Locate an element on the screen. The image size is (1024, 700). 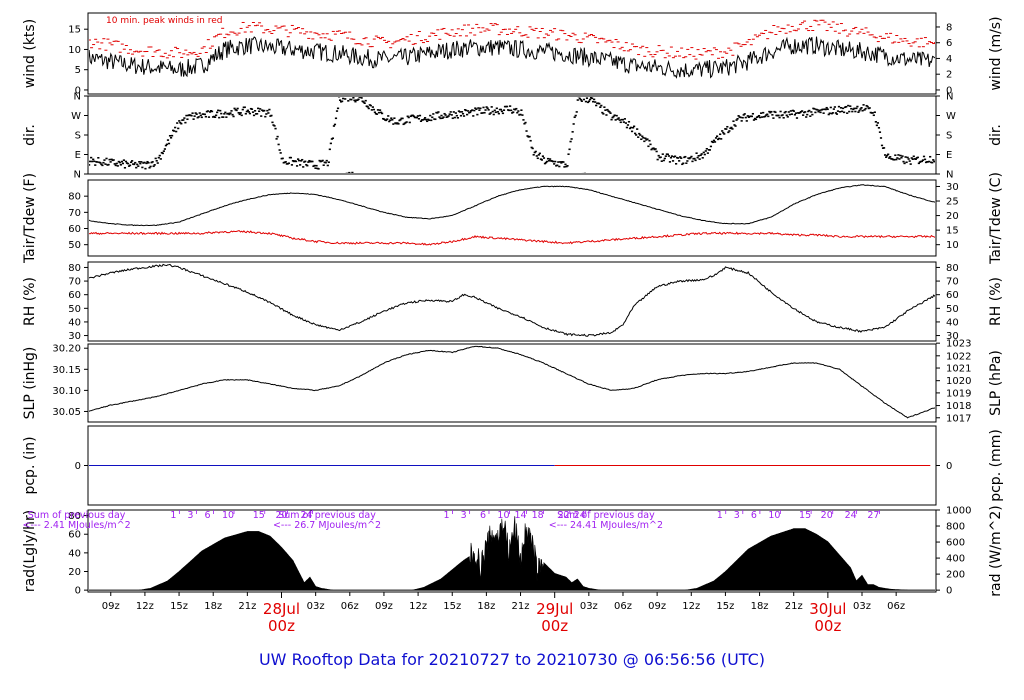
y-tick-label: 40 is located at coordinates (74, 322).